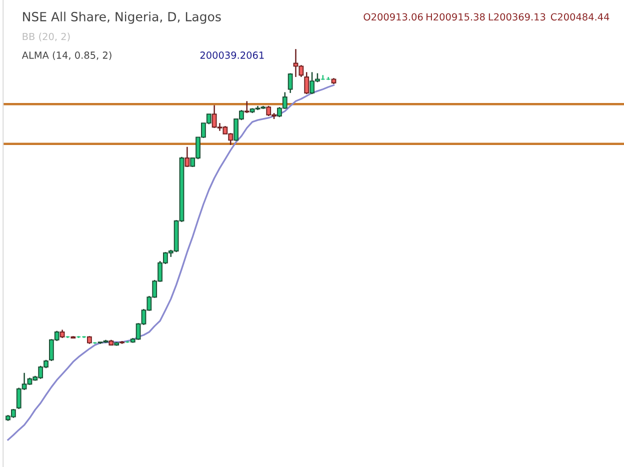 The width and height of the screenshot is (624, 467). Describe the element at coordinates (580, 17) in the screenshot. I see `text: C200484.44` at that location.